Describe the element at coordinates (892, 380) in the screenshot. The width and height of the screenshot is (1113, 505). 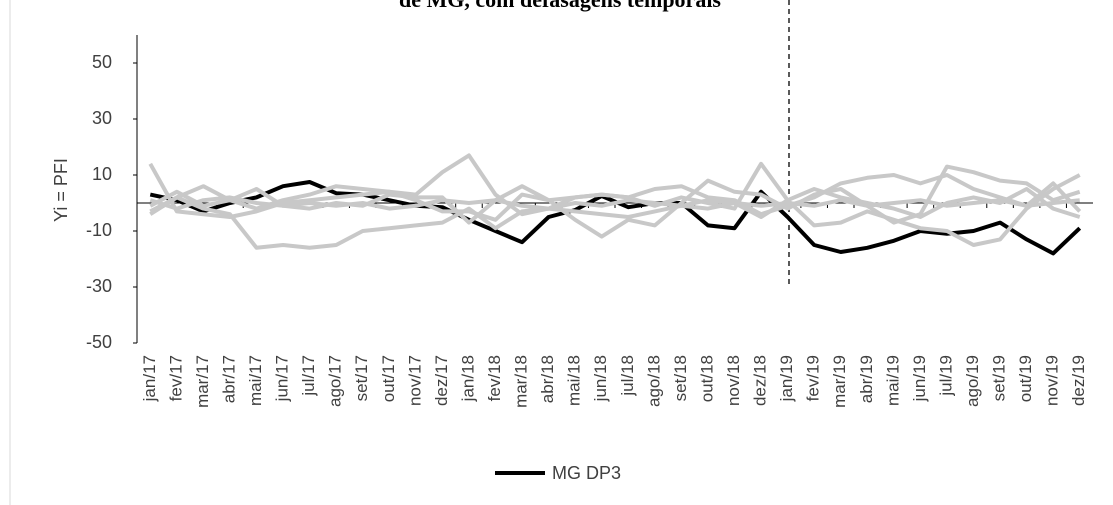
I see `x-tick-label: mai/19` at that location.